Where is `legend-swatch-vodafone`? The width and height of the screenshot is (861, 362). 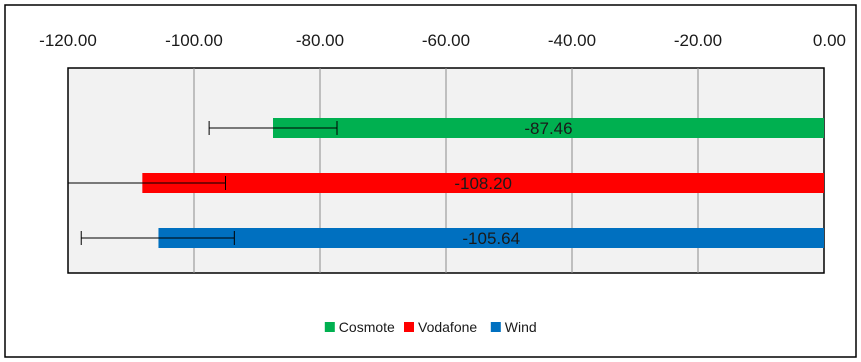
legend-swatch-vodafone is located at coordinates (409, 327).